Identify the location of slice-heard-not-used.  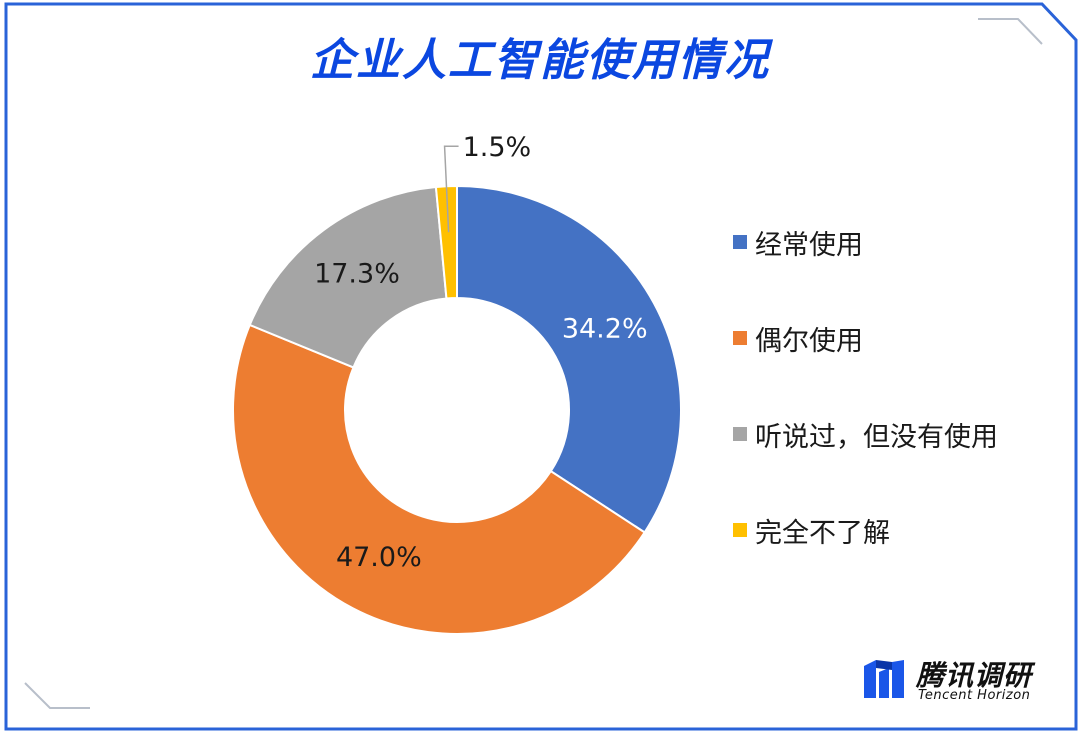
(348, 277).